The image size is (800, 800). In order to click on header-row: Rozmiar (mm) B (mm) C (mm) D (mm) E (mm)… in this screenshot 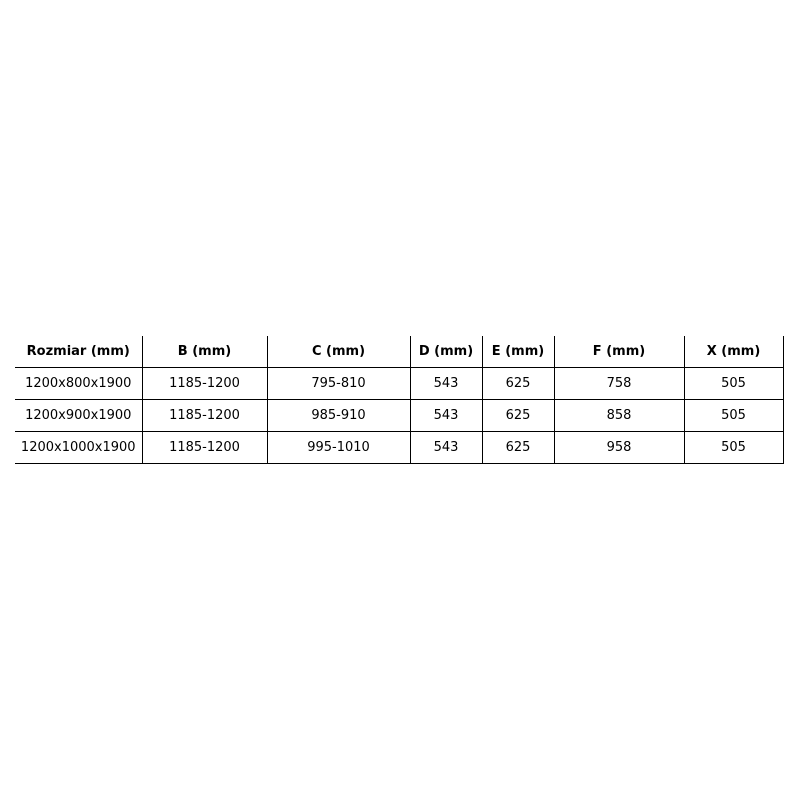, I will do `click(399, 352)`.